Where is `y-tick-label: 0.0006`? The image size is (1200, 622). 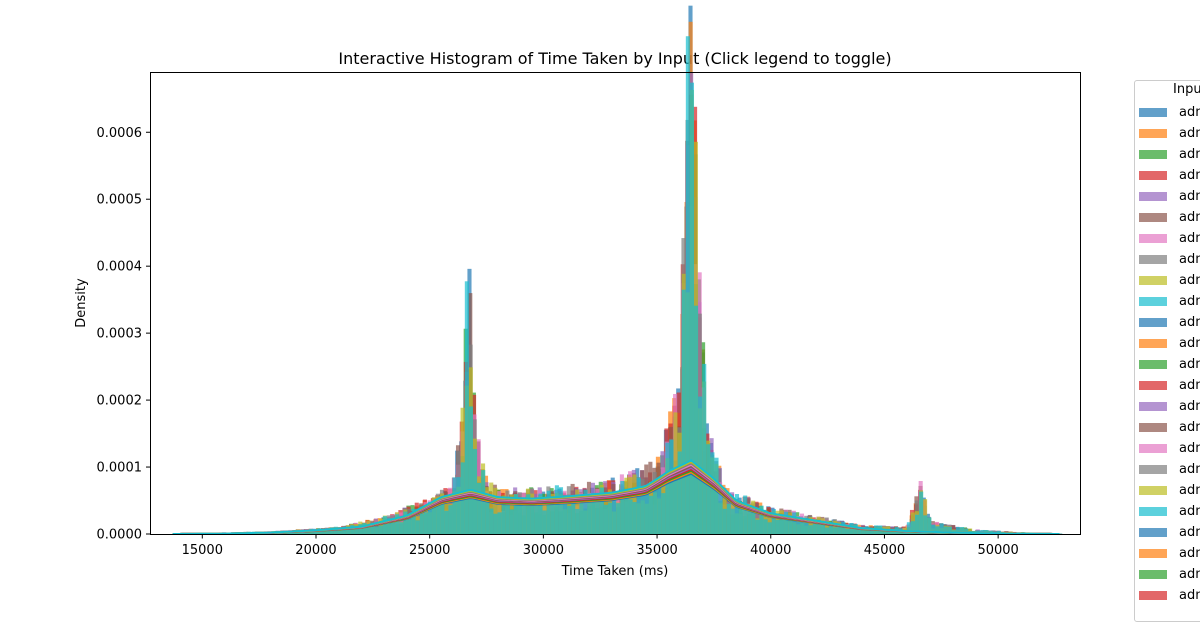
y-tick-label: 0.0006 is located at coordinates (120, 133).